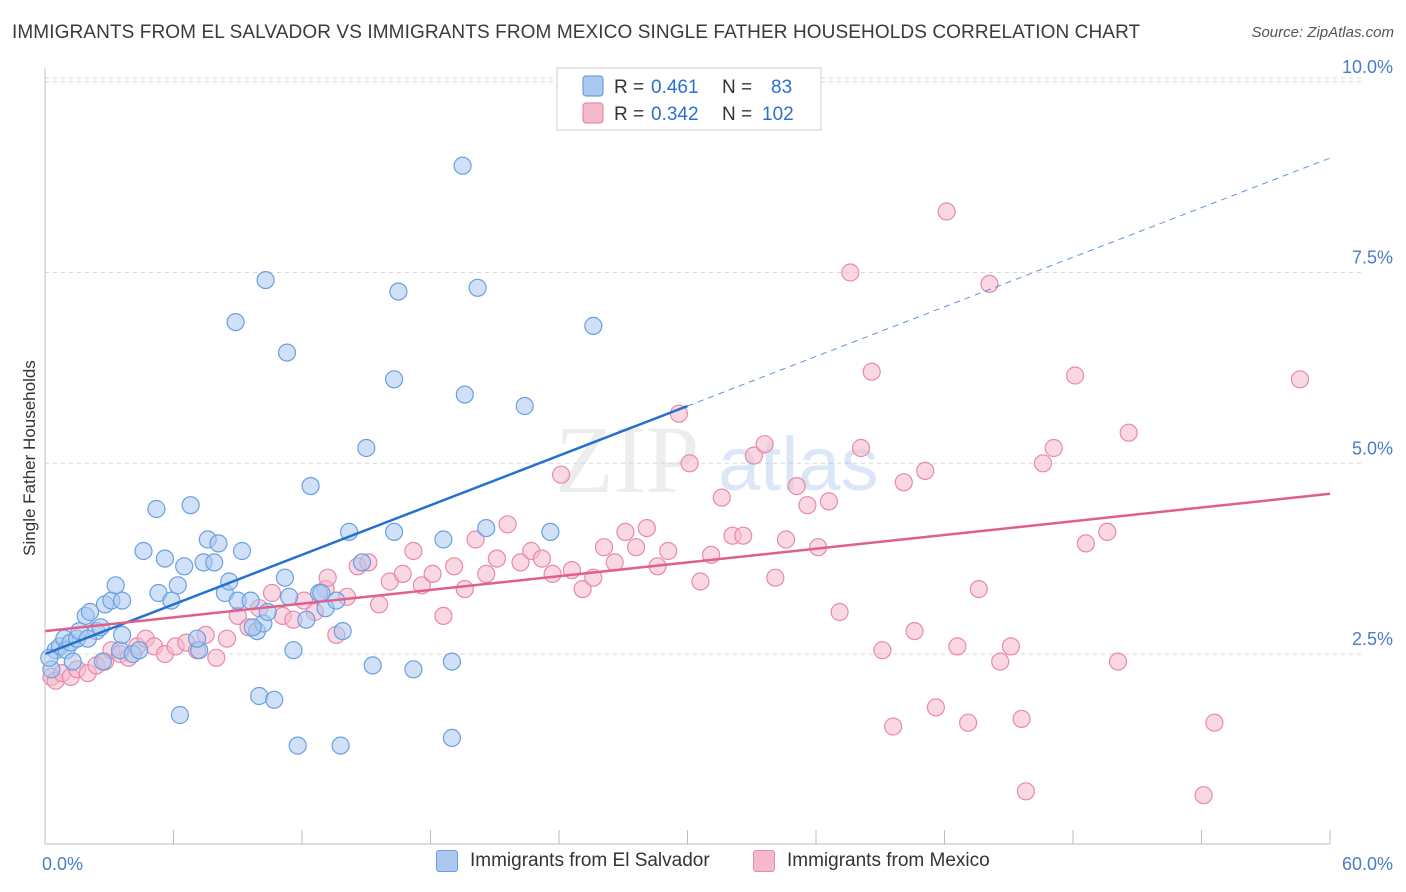 The height and width of the screenshot is (892, 1406). What do you see at coordinates (737, 87) in the screenshot?
I see `stats-n-label-0: N =` at bounding box center [737, 87].